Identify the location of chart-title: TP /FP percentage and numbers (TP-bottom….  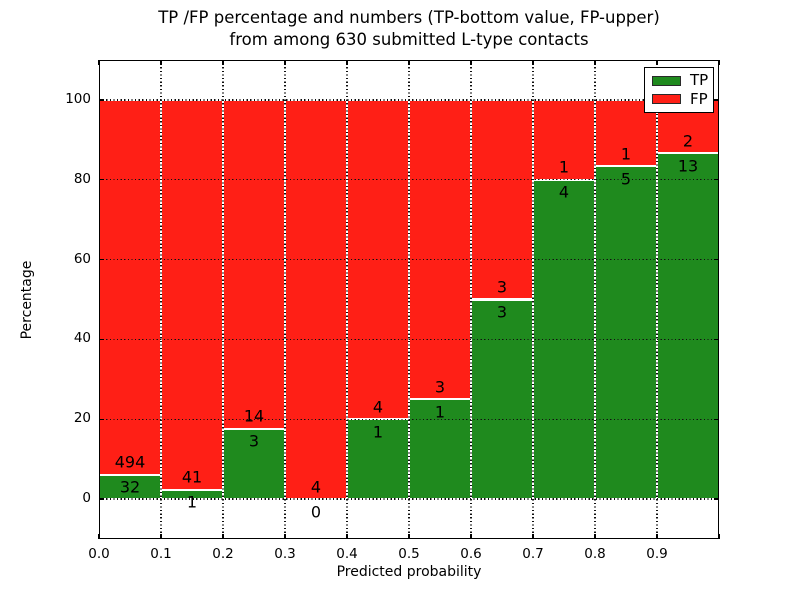
(409, 28).